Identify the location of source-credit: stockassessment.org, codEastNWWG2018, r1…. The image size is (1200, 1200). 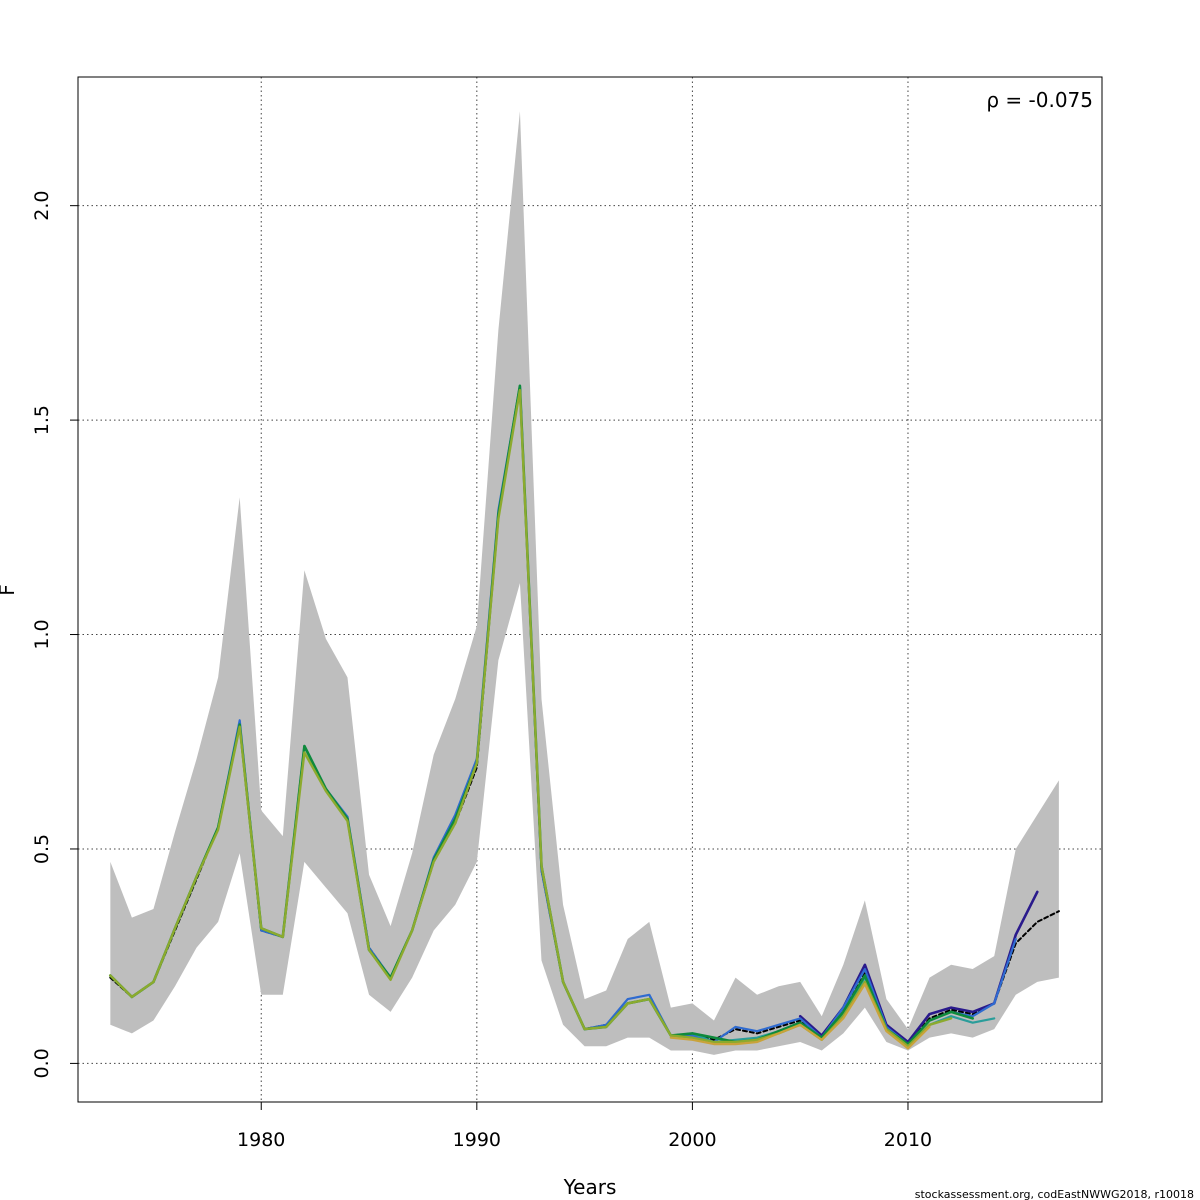
(1054, 1194).